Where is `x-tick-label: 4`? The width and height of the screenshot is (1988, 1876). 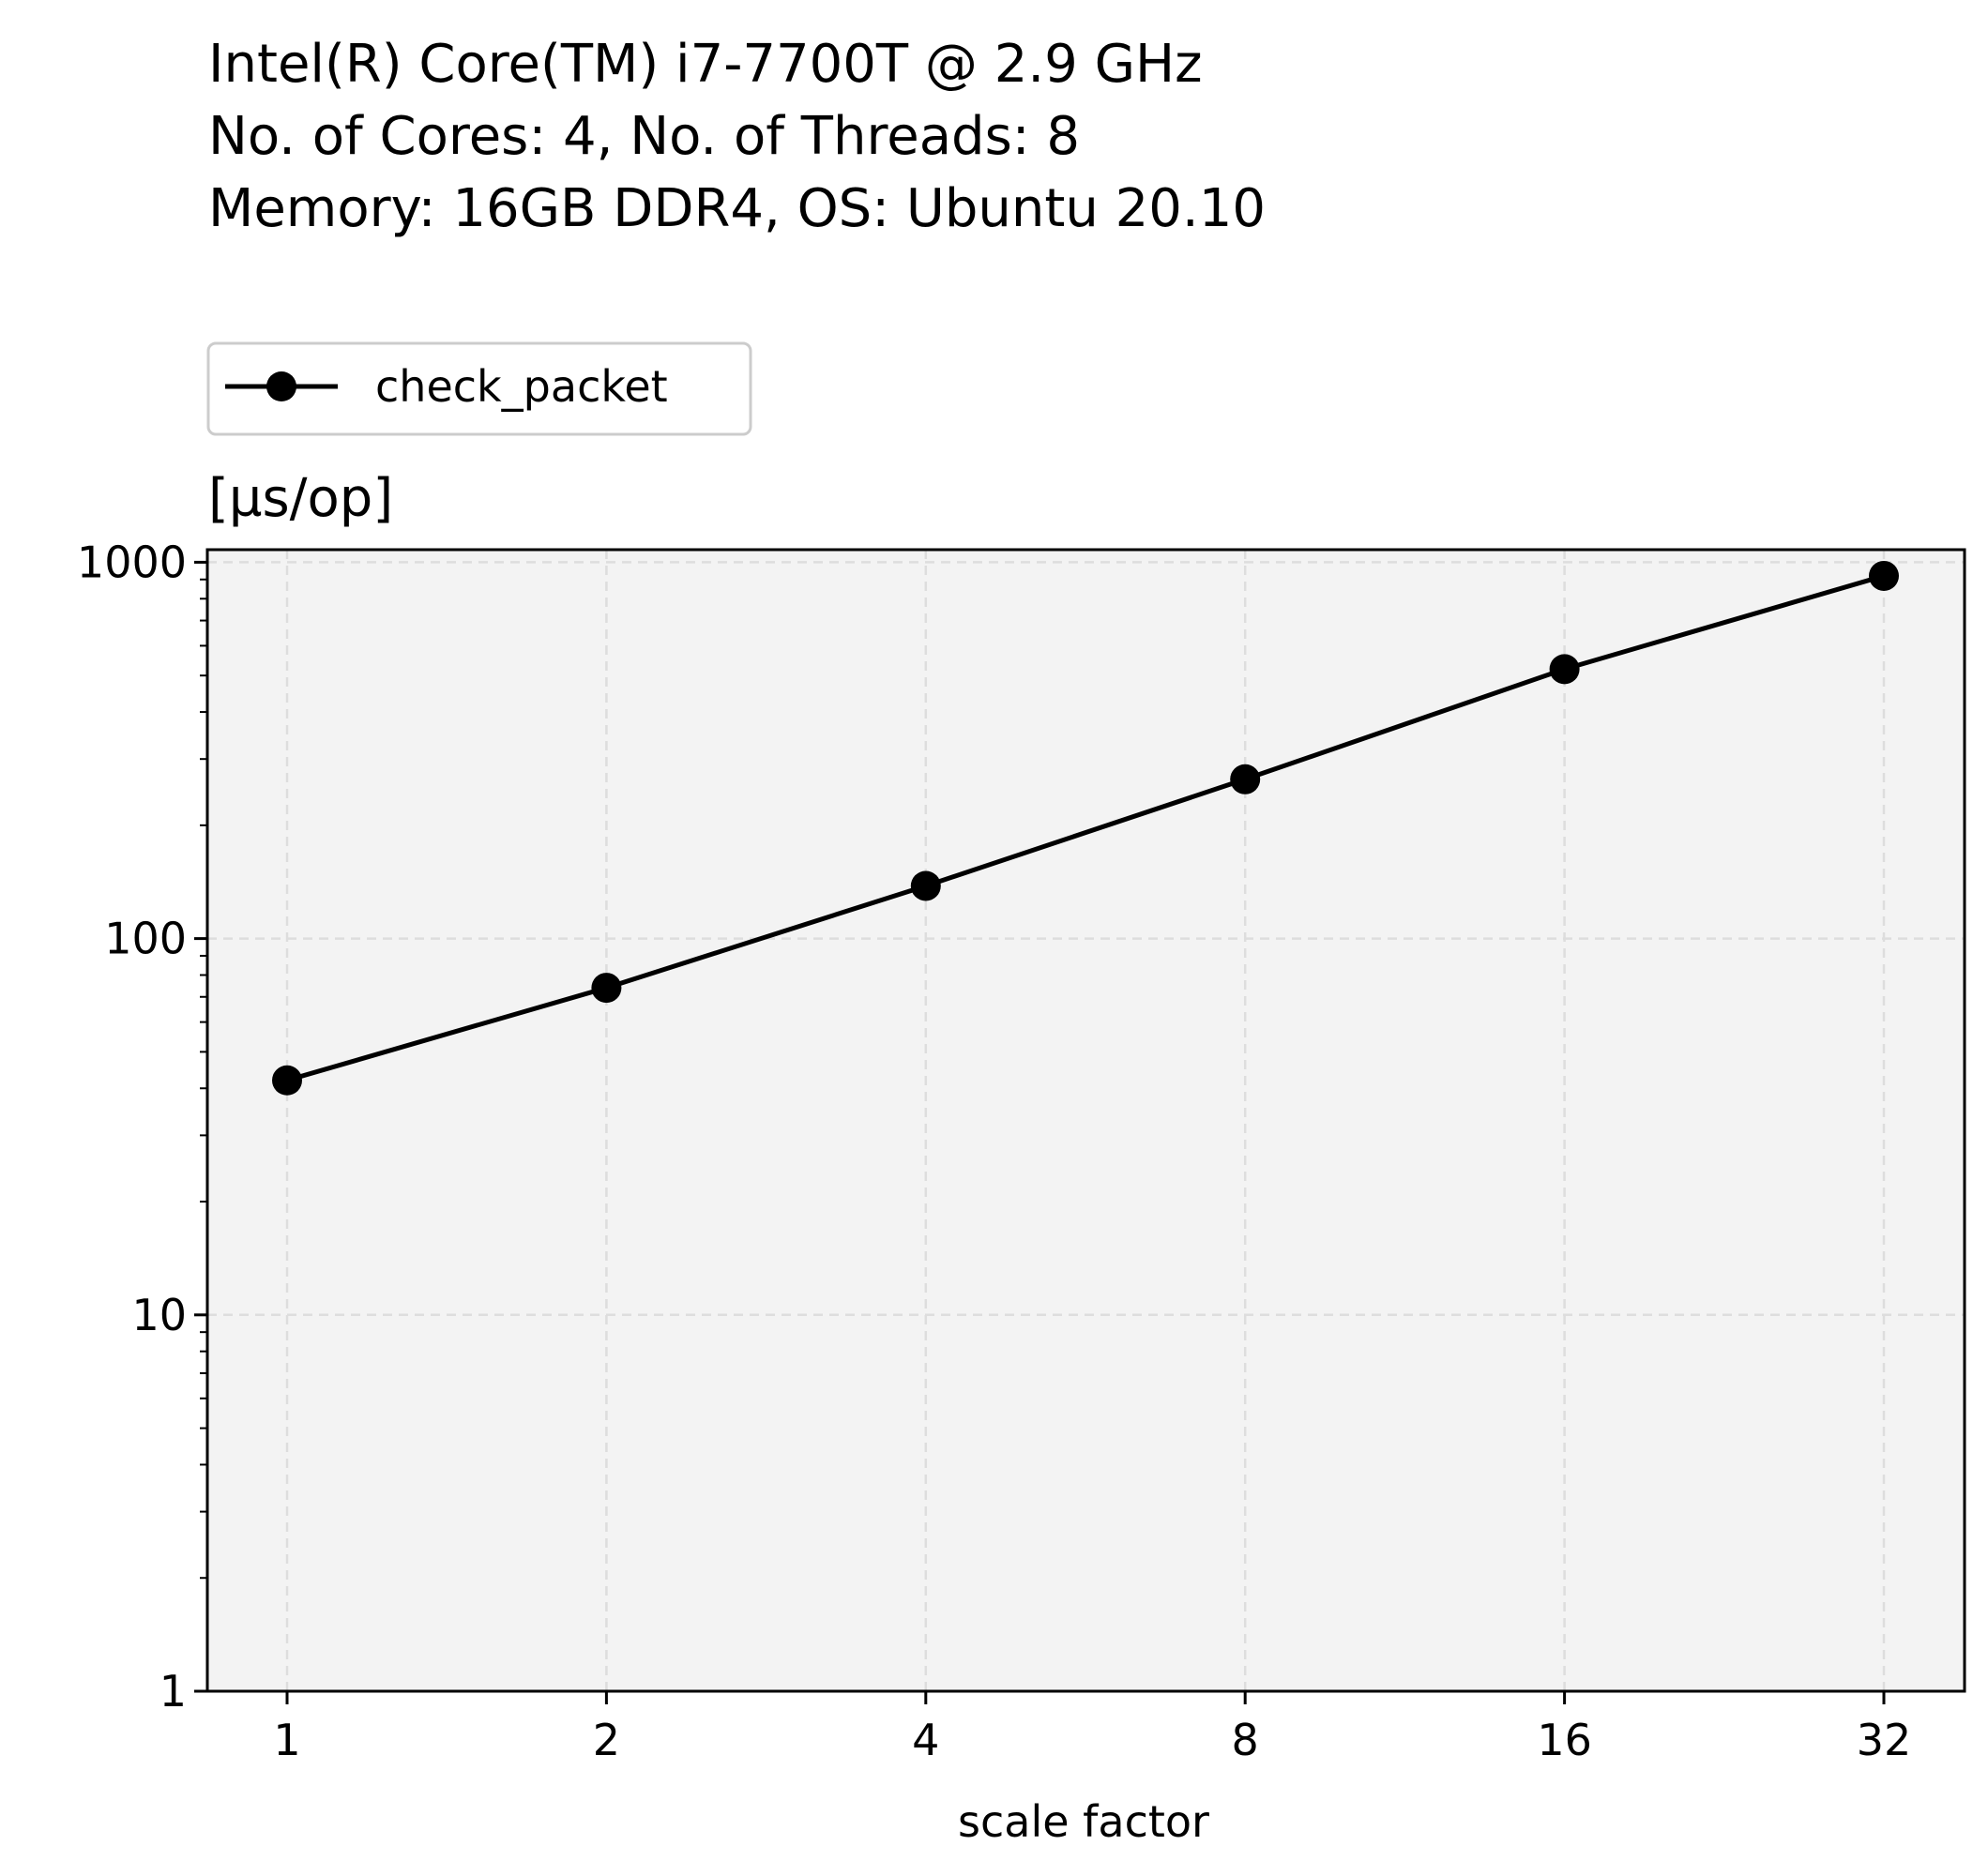
x-tick-label: 4 is located at coordinates (925, 1740).